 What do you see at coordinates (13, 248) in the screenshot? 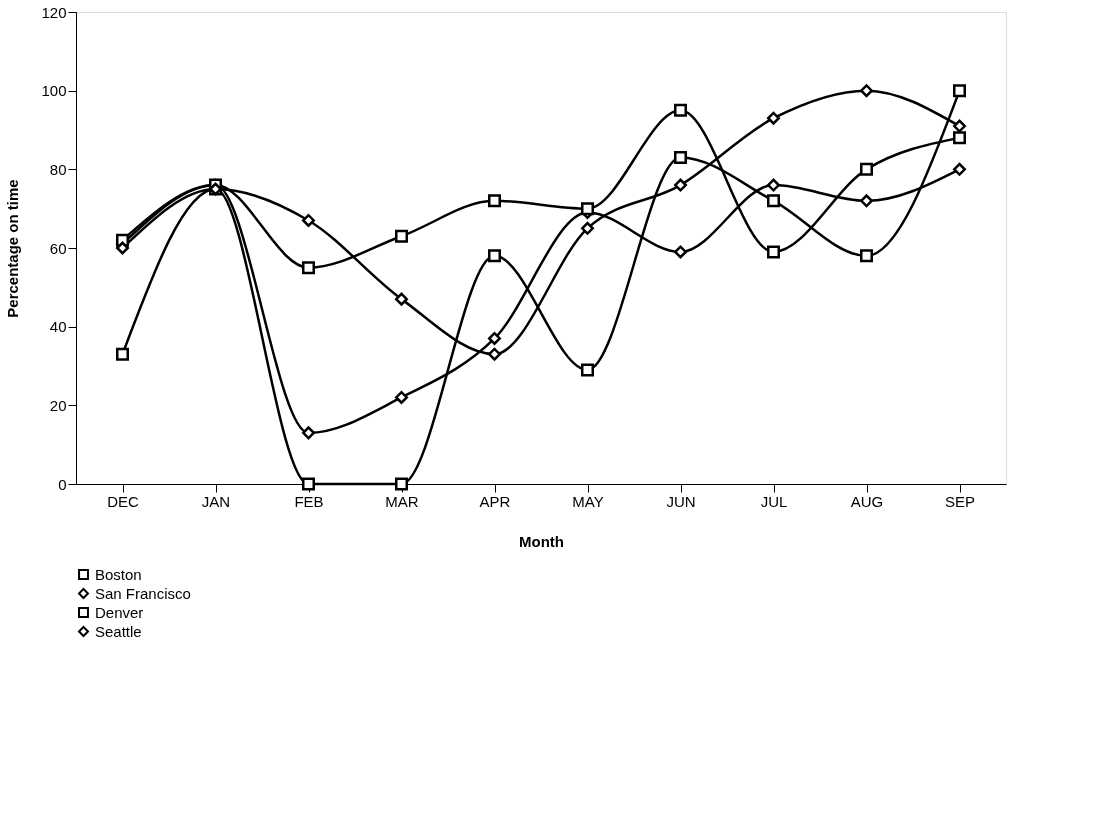
I see `y-axis-title: Percentage on time` at bounding box center [13, 248].